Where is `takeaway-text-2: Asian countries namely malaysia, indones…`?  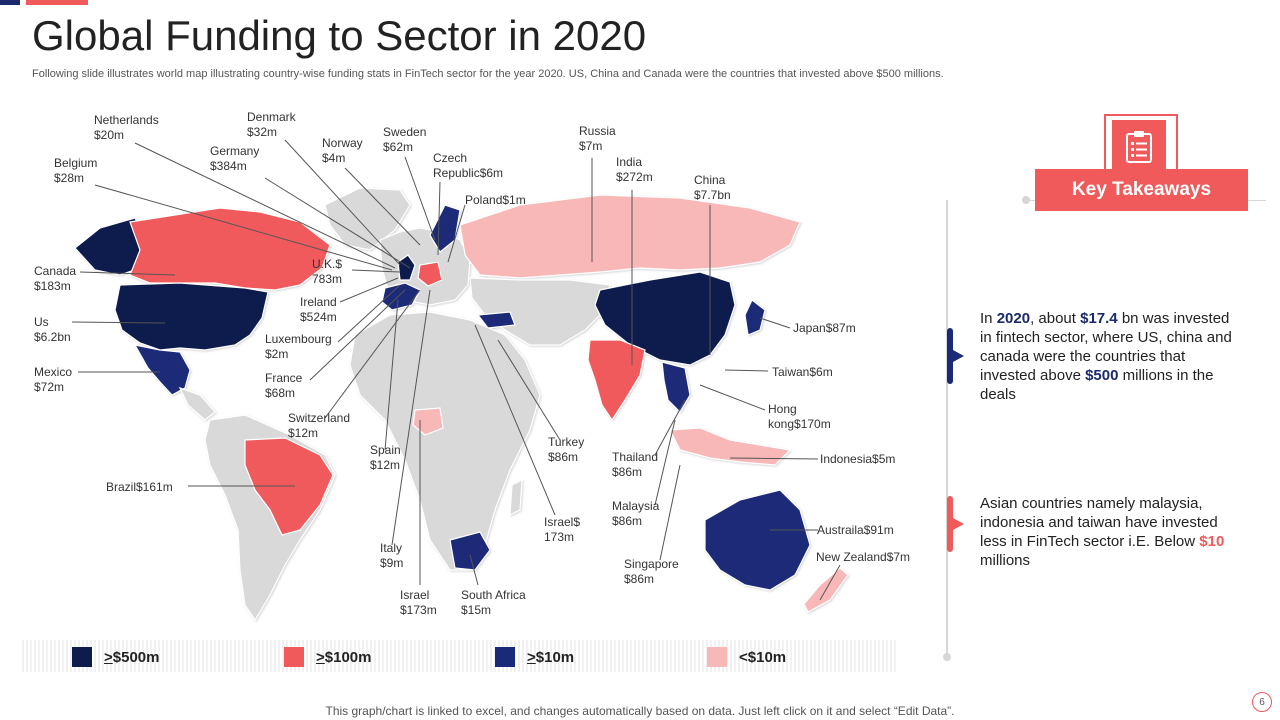 takeaway-text-2: Asian countries namely malaysia, indones… is located at coordinates (1112, 532).